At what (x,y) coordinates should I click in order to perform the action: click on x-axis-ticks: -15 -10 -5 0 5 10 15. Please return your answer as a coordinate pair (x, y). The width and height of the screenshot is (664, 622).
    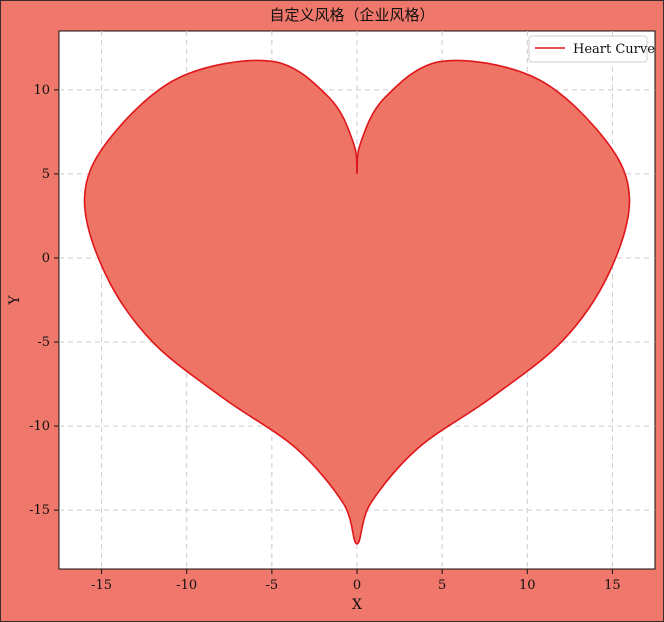
    Looking at the image, I should click on (356, 581).